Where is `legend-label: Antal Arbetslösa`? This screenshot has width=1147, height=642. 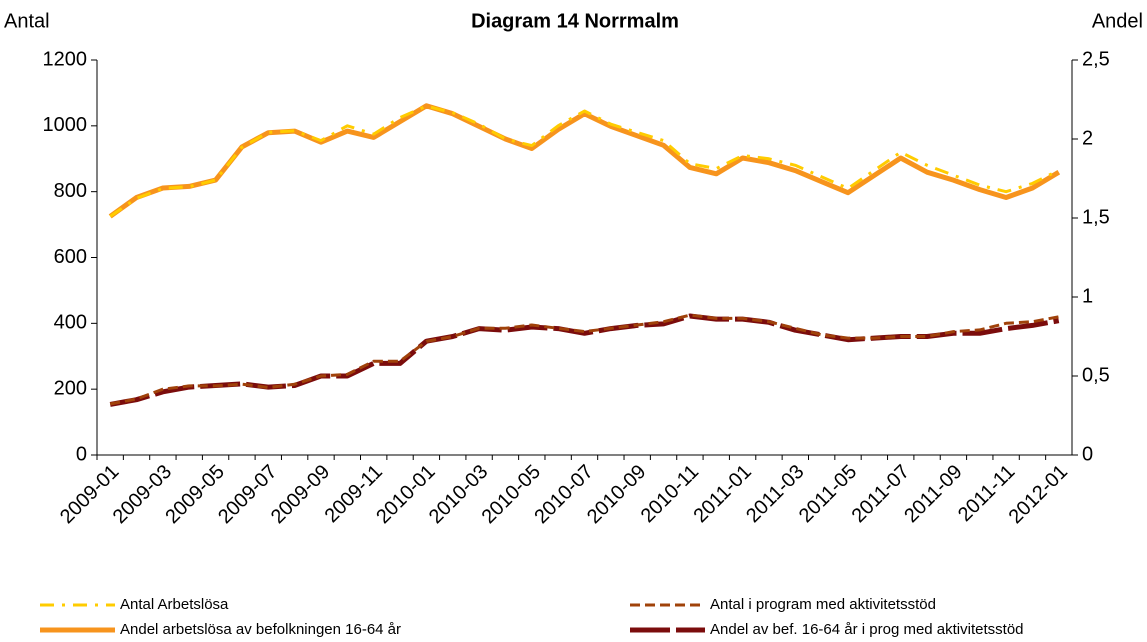 legend-label: Antal Arbetslösa is located at coordinates (174, 604).